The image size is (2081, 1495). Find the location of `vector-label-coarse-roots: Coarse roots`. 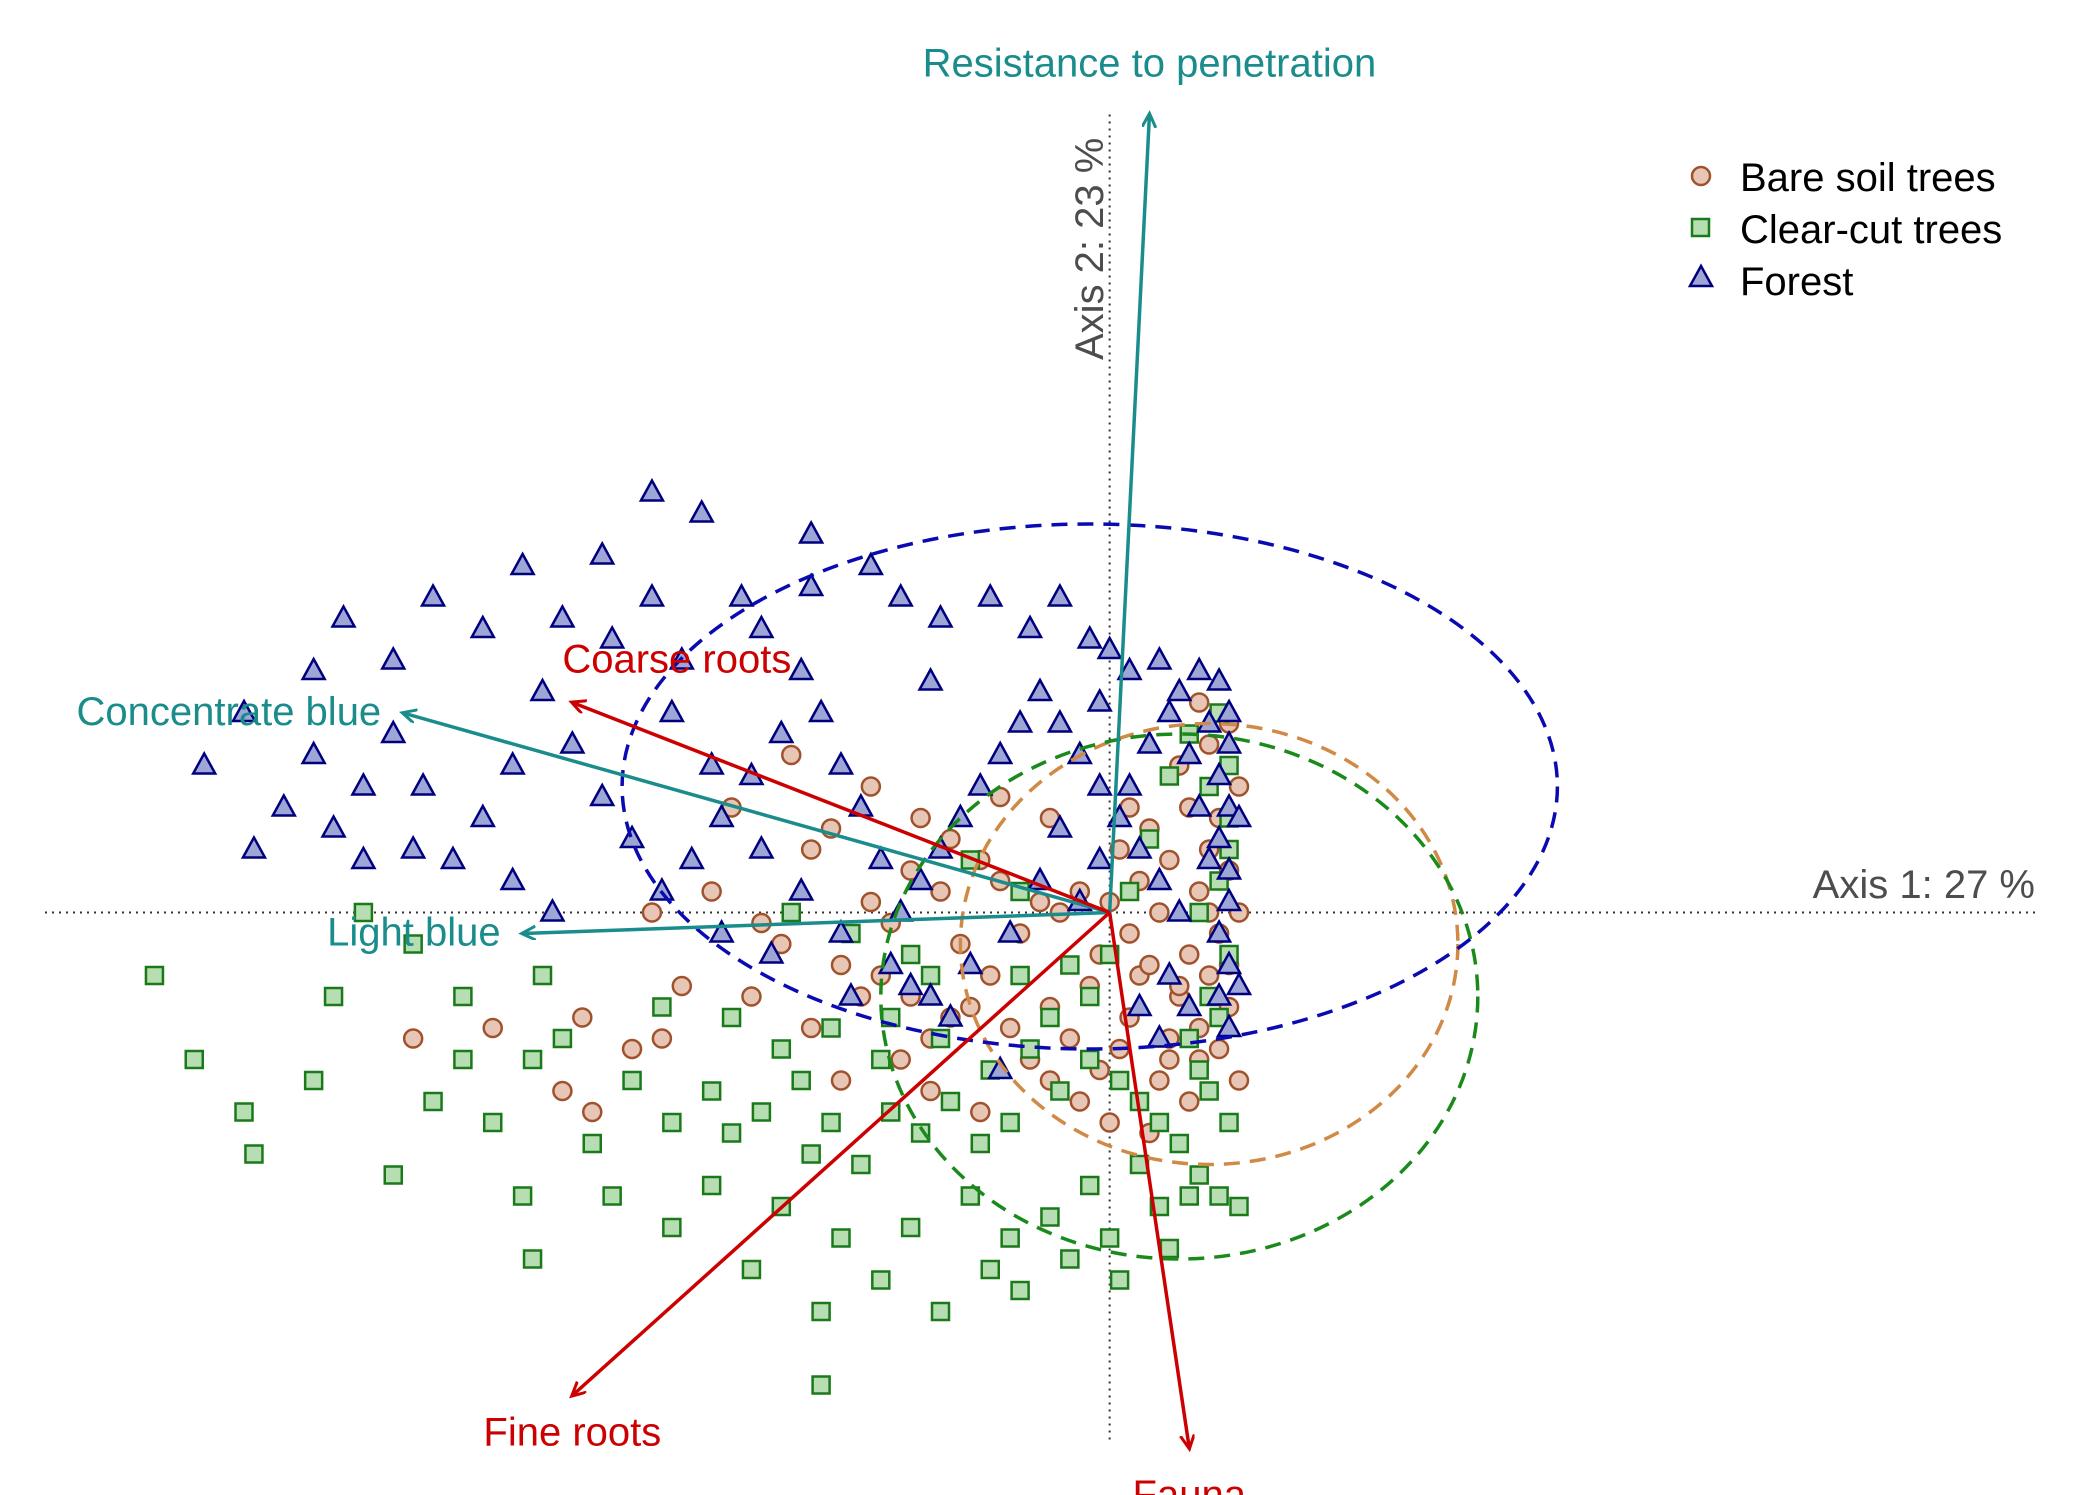

vector-label-coarse-roots: Coarse roots is located at coordinates (676, 660).